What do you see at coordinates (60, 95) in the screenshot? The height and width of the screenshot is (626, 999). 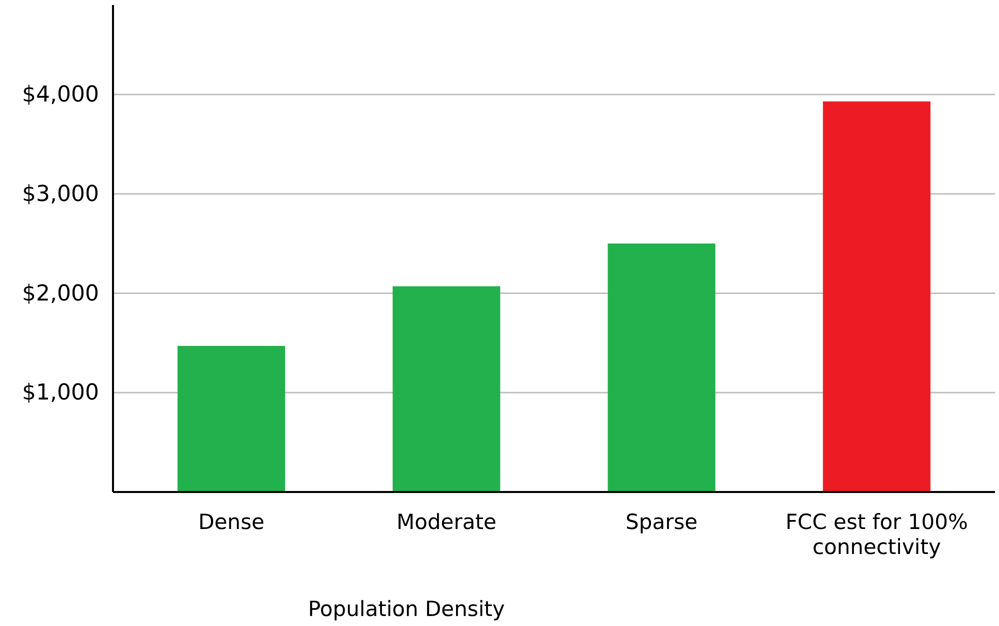 I see `y-tick-label: $4,000` at bounding box center [60, 95].